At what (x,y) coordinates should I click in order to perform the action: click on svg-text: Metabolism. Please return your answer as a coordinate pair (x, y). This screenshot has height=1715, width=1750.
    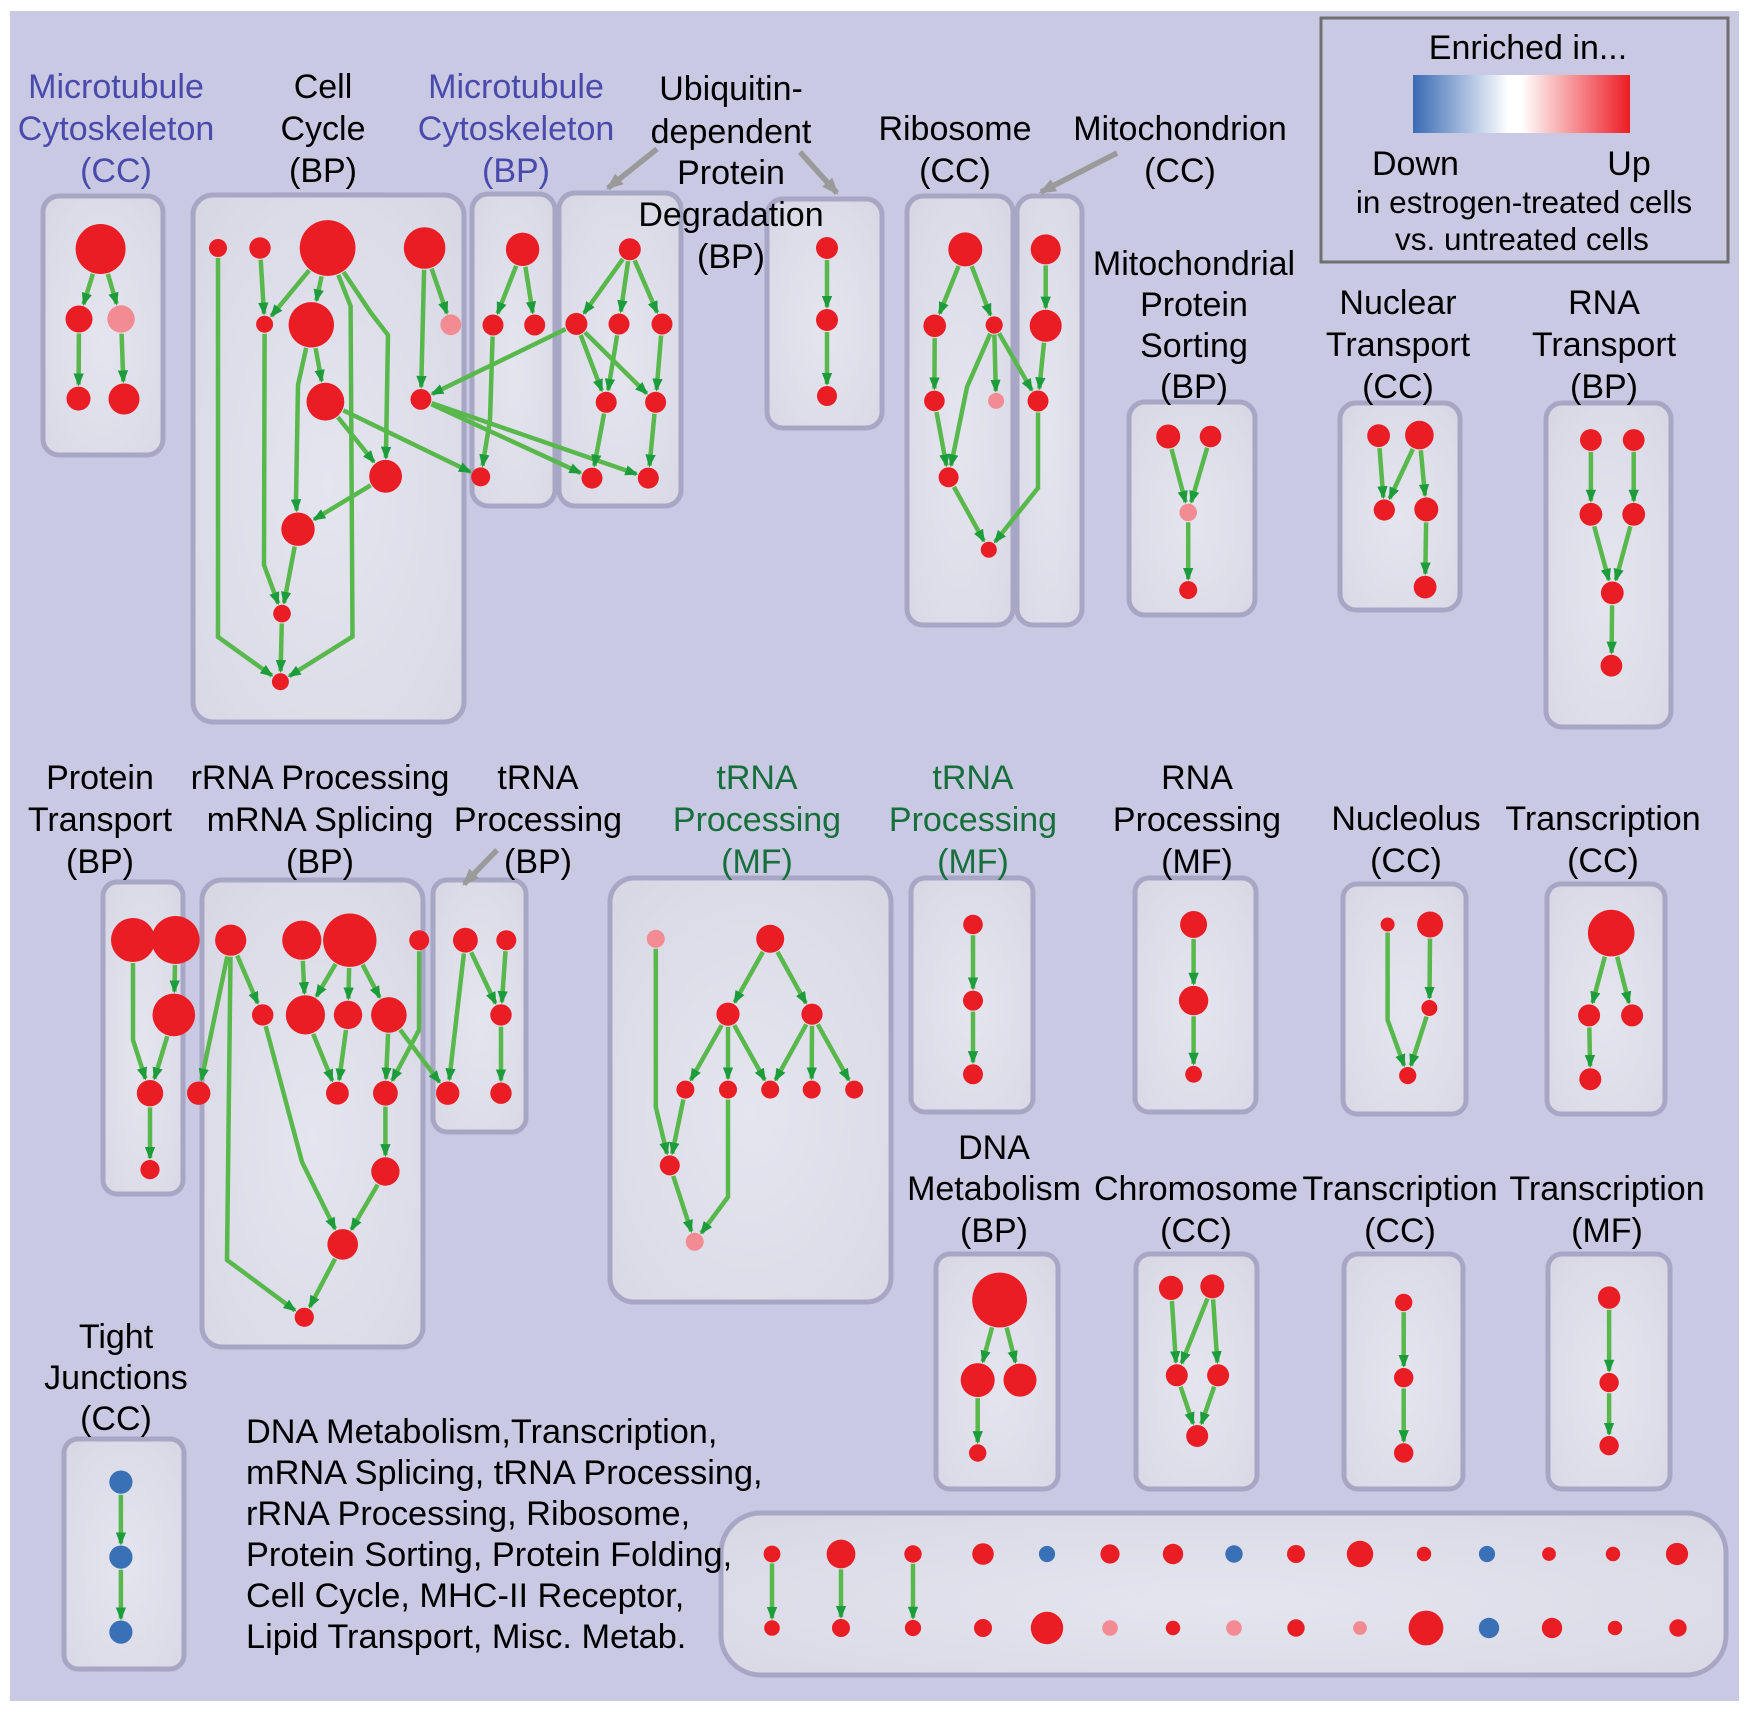
    Looking at the image, I should click on (994, 1189).